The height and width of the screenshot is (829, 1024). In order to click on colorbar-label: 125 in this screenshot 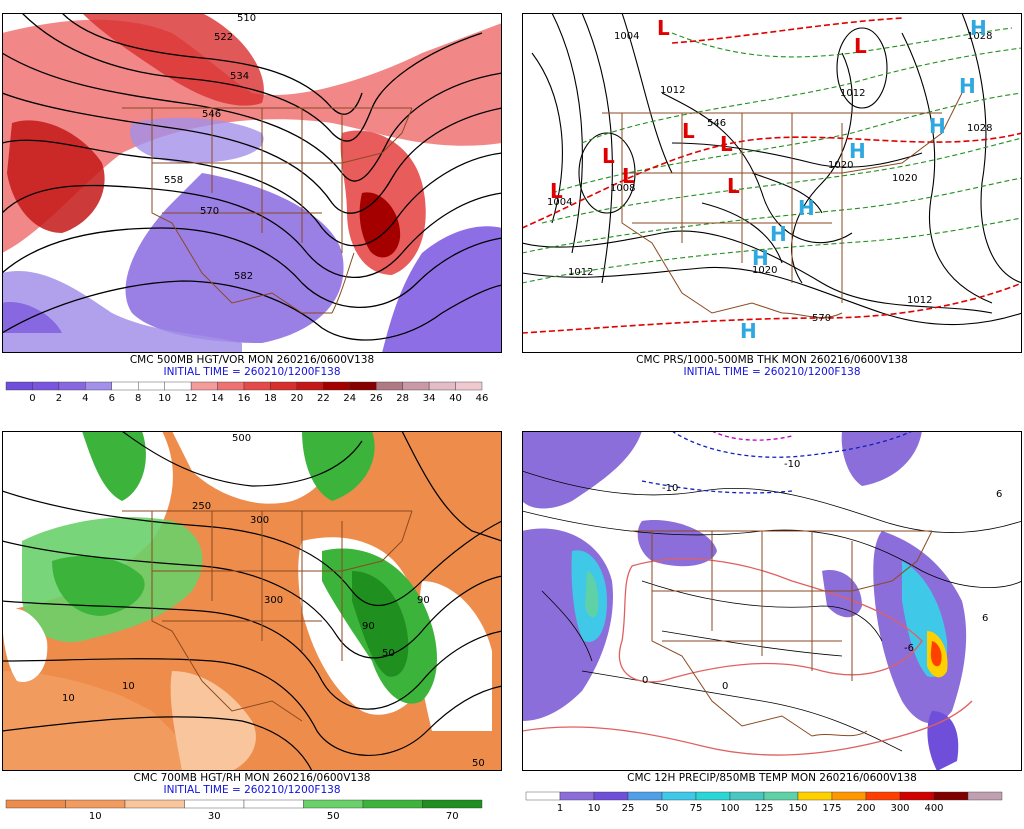, I will do `click(763, 808)`.